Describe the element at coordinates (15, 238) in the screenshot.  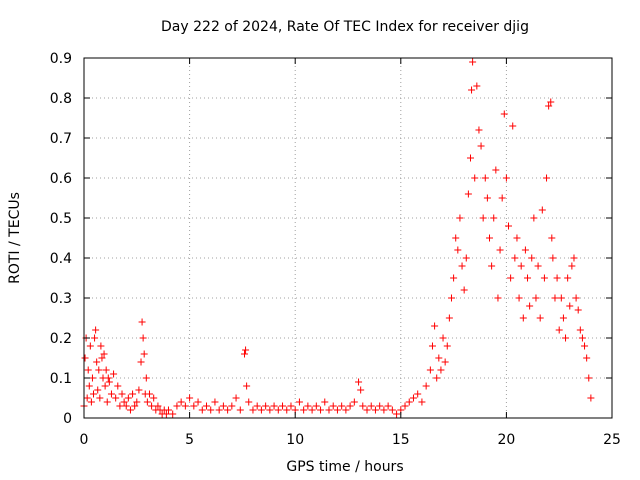
I see `y-axis-label: ROTI / TECUs` at that location.